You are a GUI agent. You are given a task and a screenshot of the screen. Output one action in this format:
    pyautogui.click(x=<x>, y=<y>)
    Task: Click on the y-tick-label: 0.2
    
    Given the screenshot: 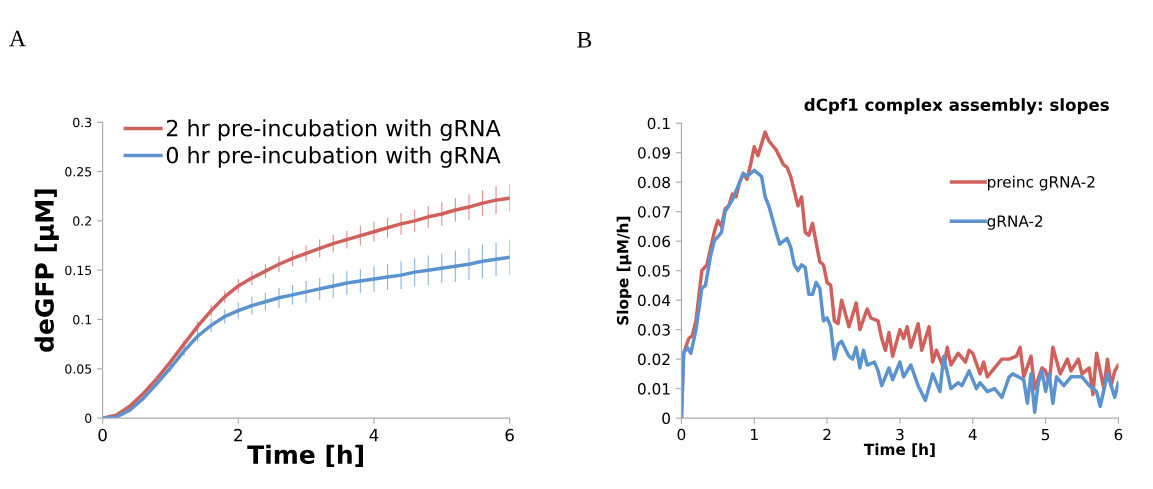 What is the action you would take?
    pyautogui.click(x=82, y=221)
    